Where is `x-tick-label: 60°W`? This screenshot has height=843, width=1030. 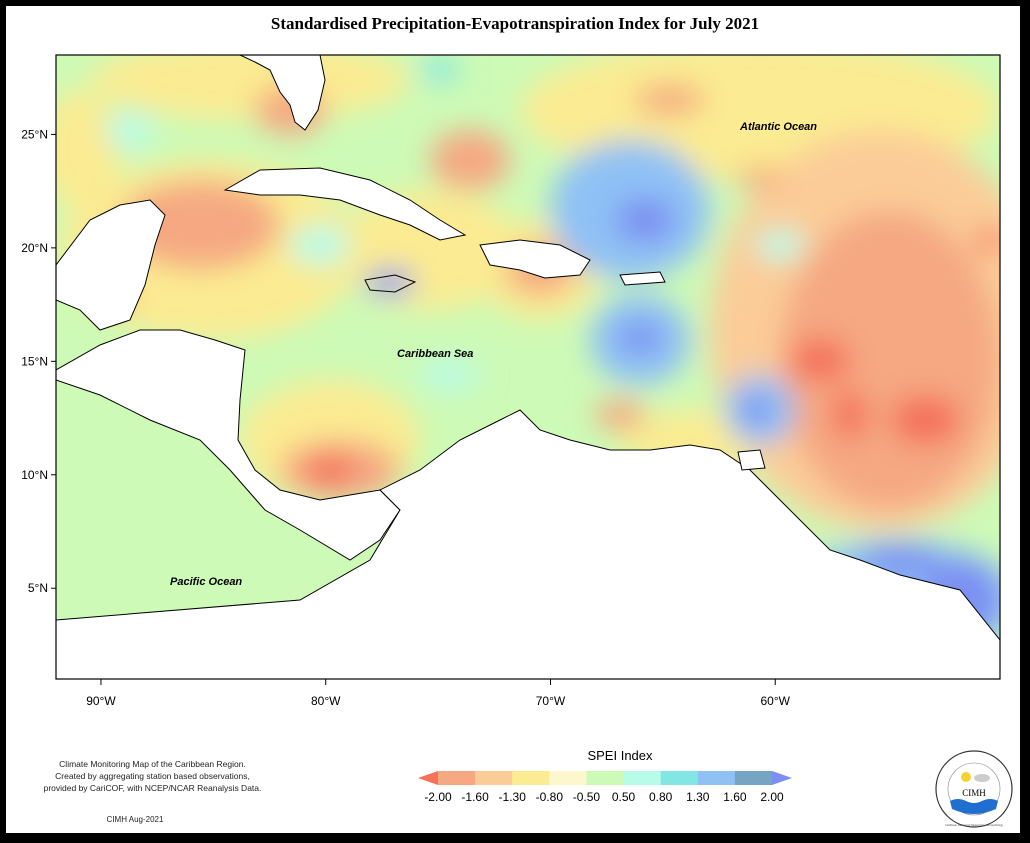 x-tick-label: 60°W is located at coordinates (775, 701).